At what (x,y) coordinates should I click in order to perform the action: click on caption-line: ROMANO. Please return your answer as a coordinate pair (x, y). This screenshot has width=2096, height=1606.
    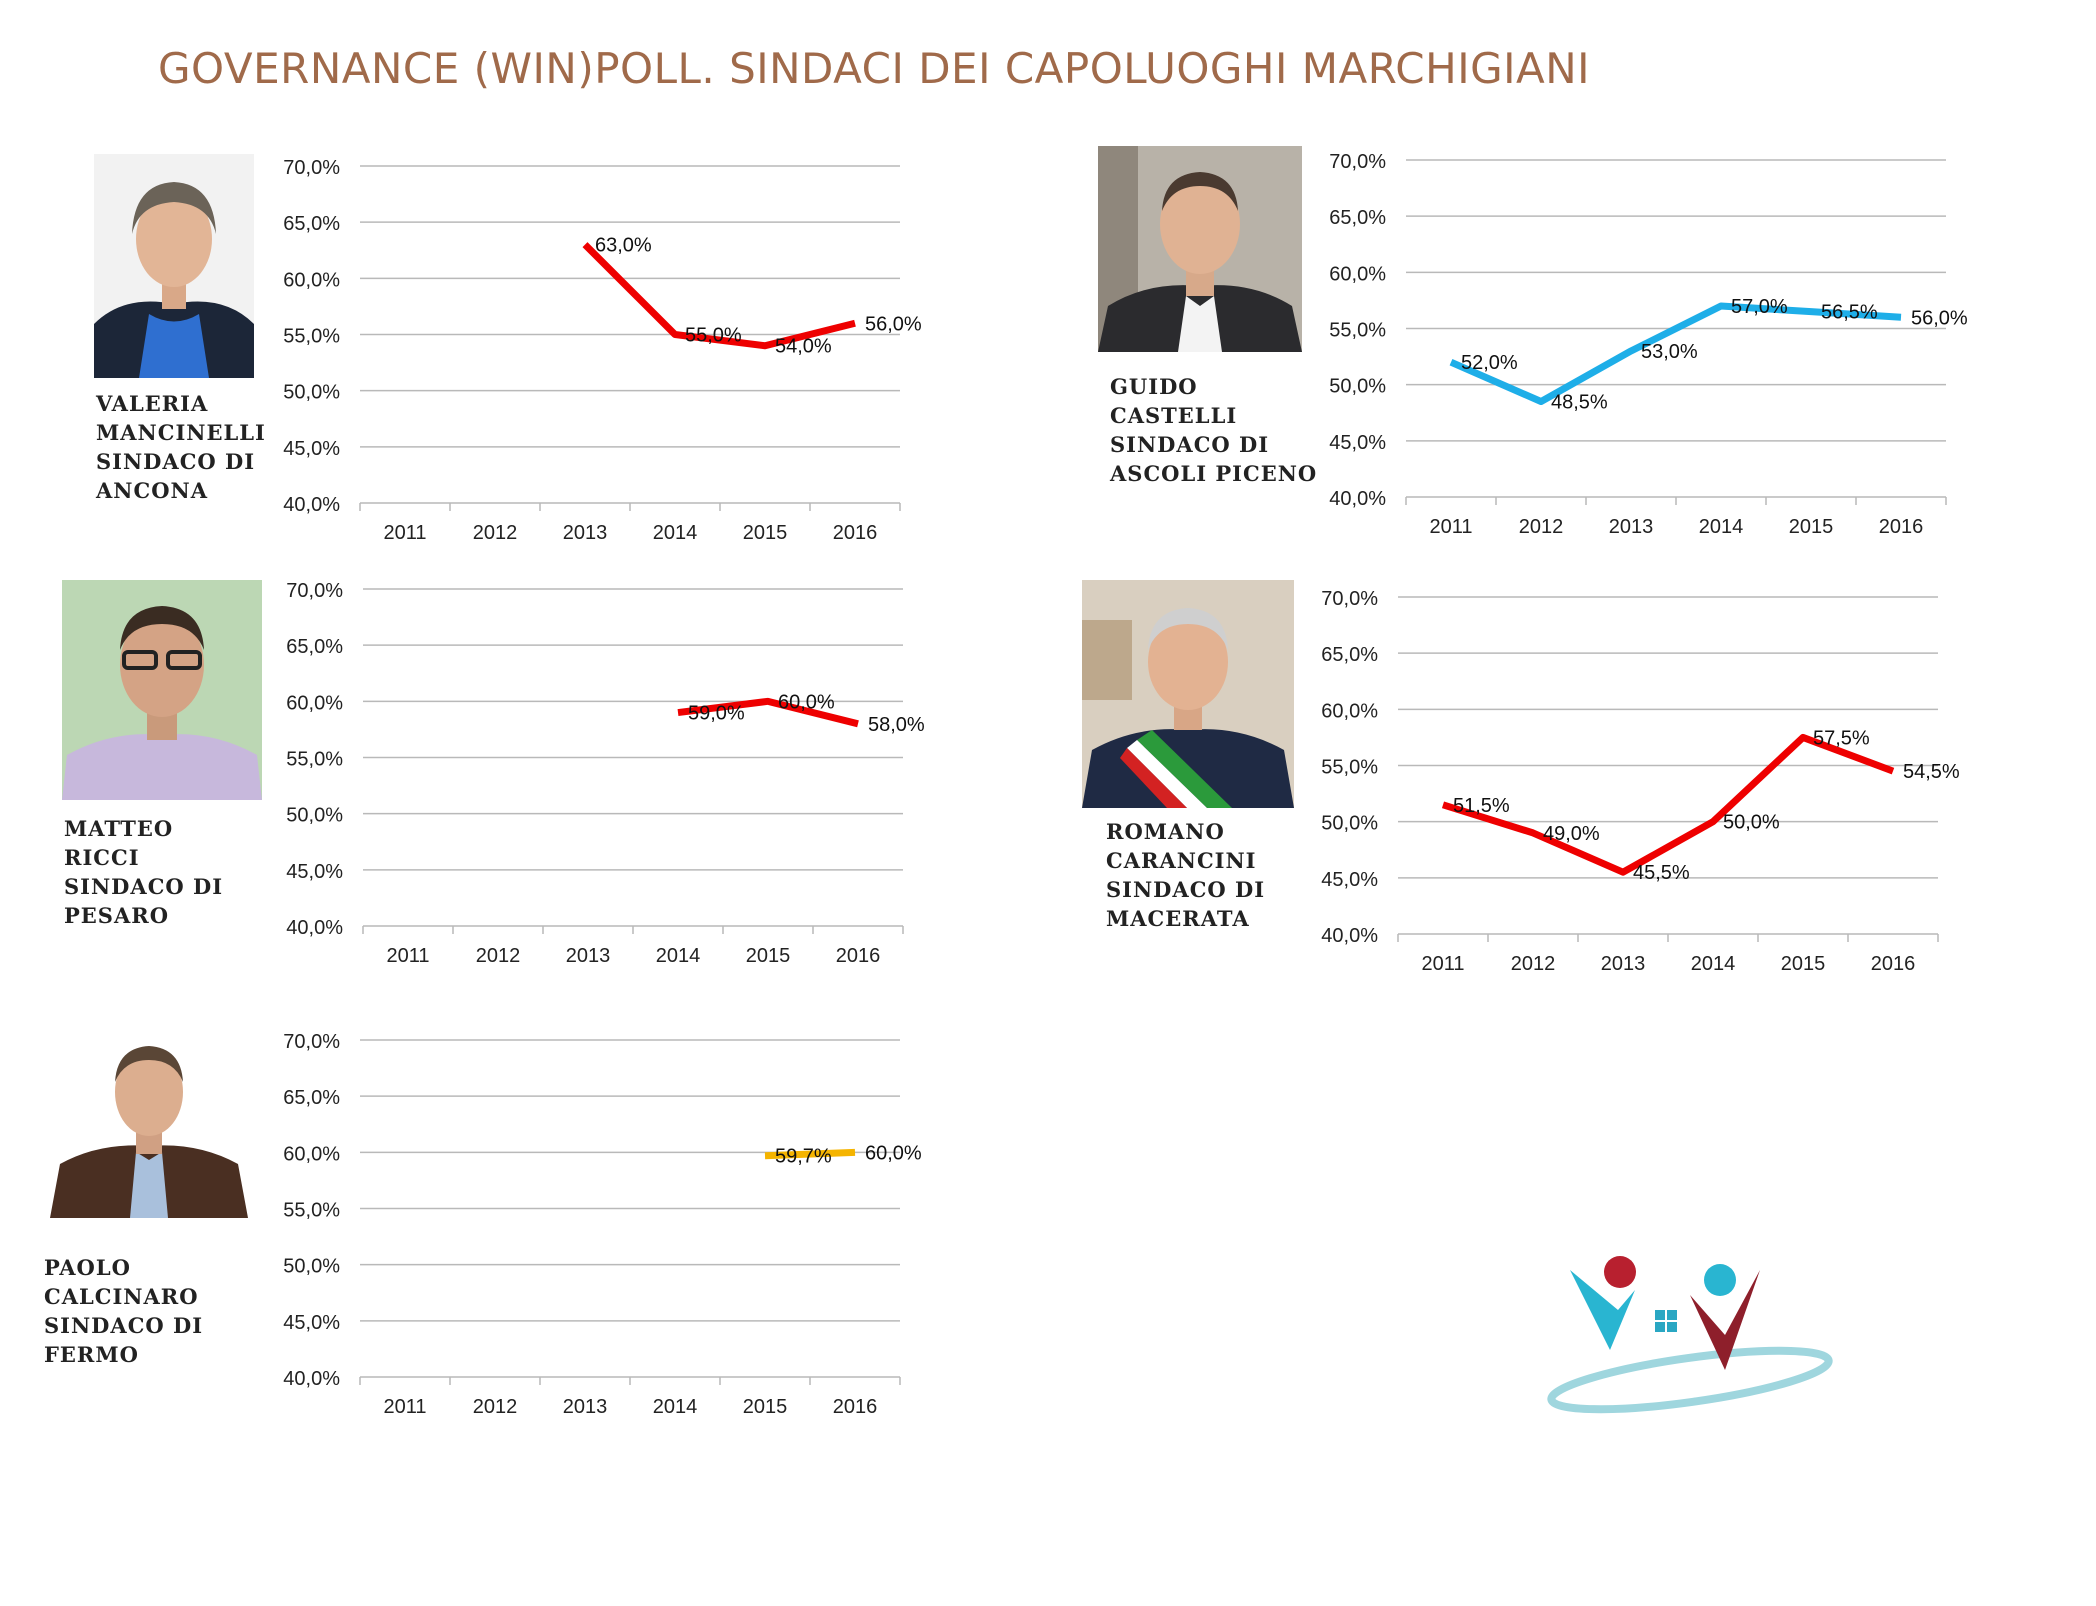
    Looking at the image, I should click on (1165, 831).